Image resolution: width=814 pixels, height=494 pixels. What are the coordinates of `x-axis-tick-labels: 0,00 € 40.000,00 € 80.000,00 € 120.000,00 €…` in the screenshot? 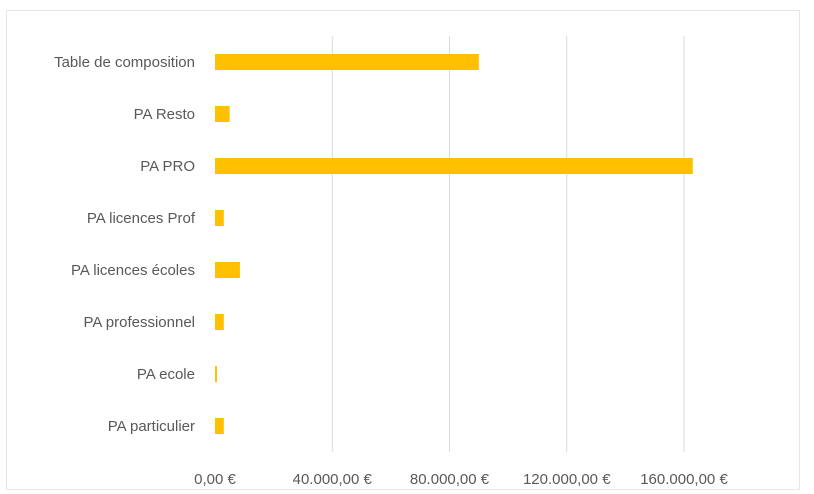 It's located at (461, 479).